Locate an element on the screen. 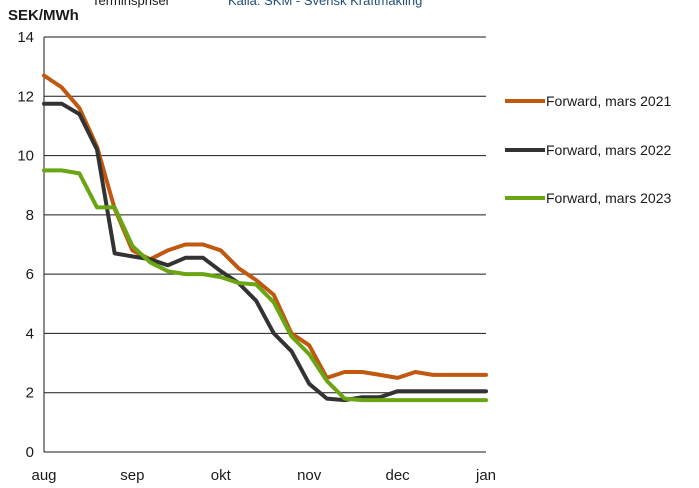 The height and width of the screenshot is (488, 699). y-tick-label: 4 is located at coordinates (30, 333).